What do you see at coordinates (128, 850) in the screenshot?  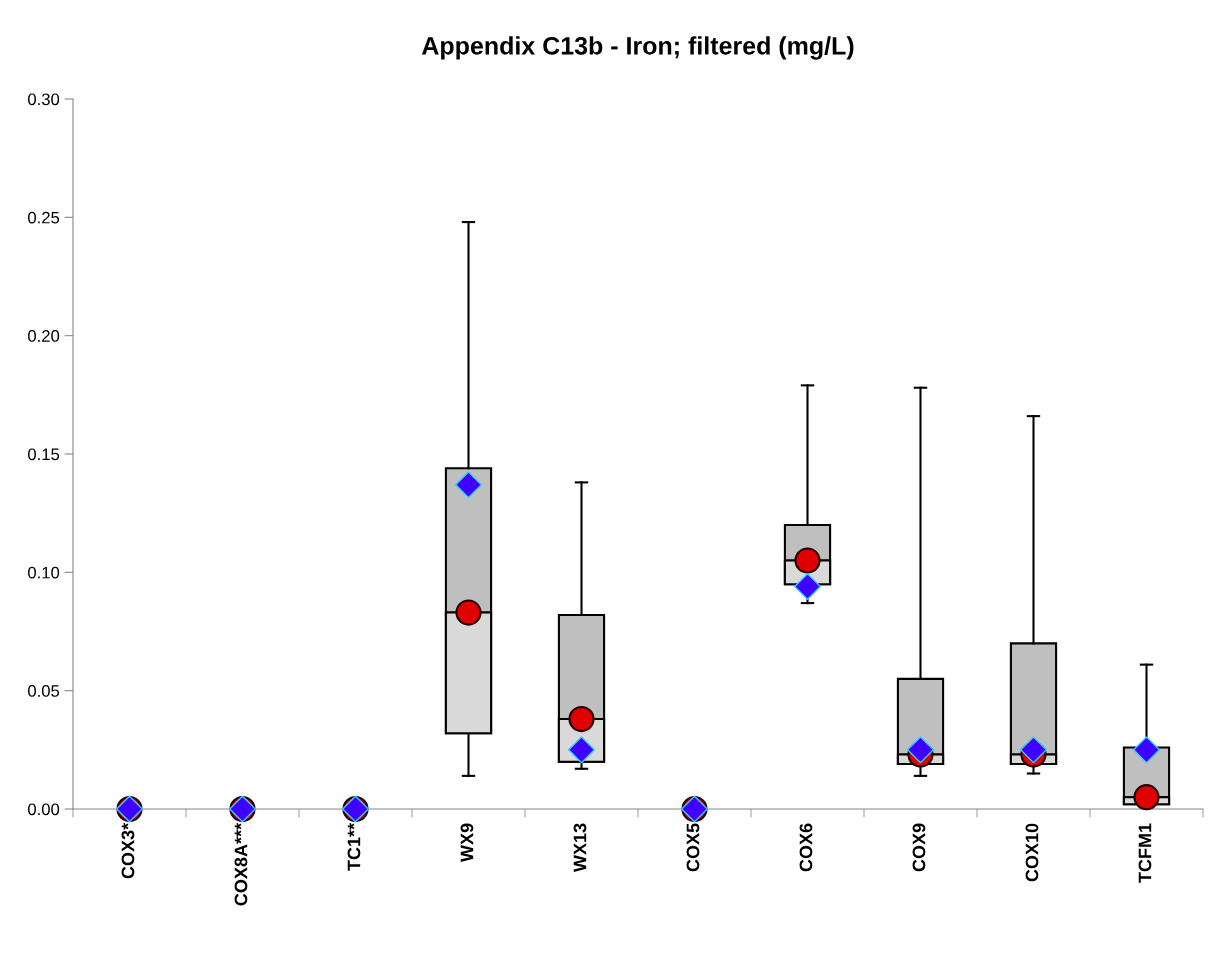 I see `x-tick-label: COX3*` at bounding box center [128, 850].